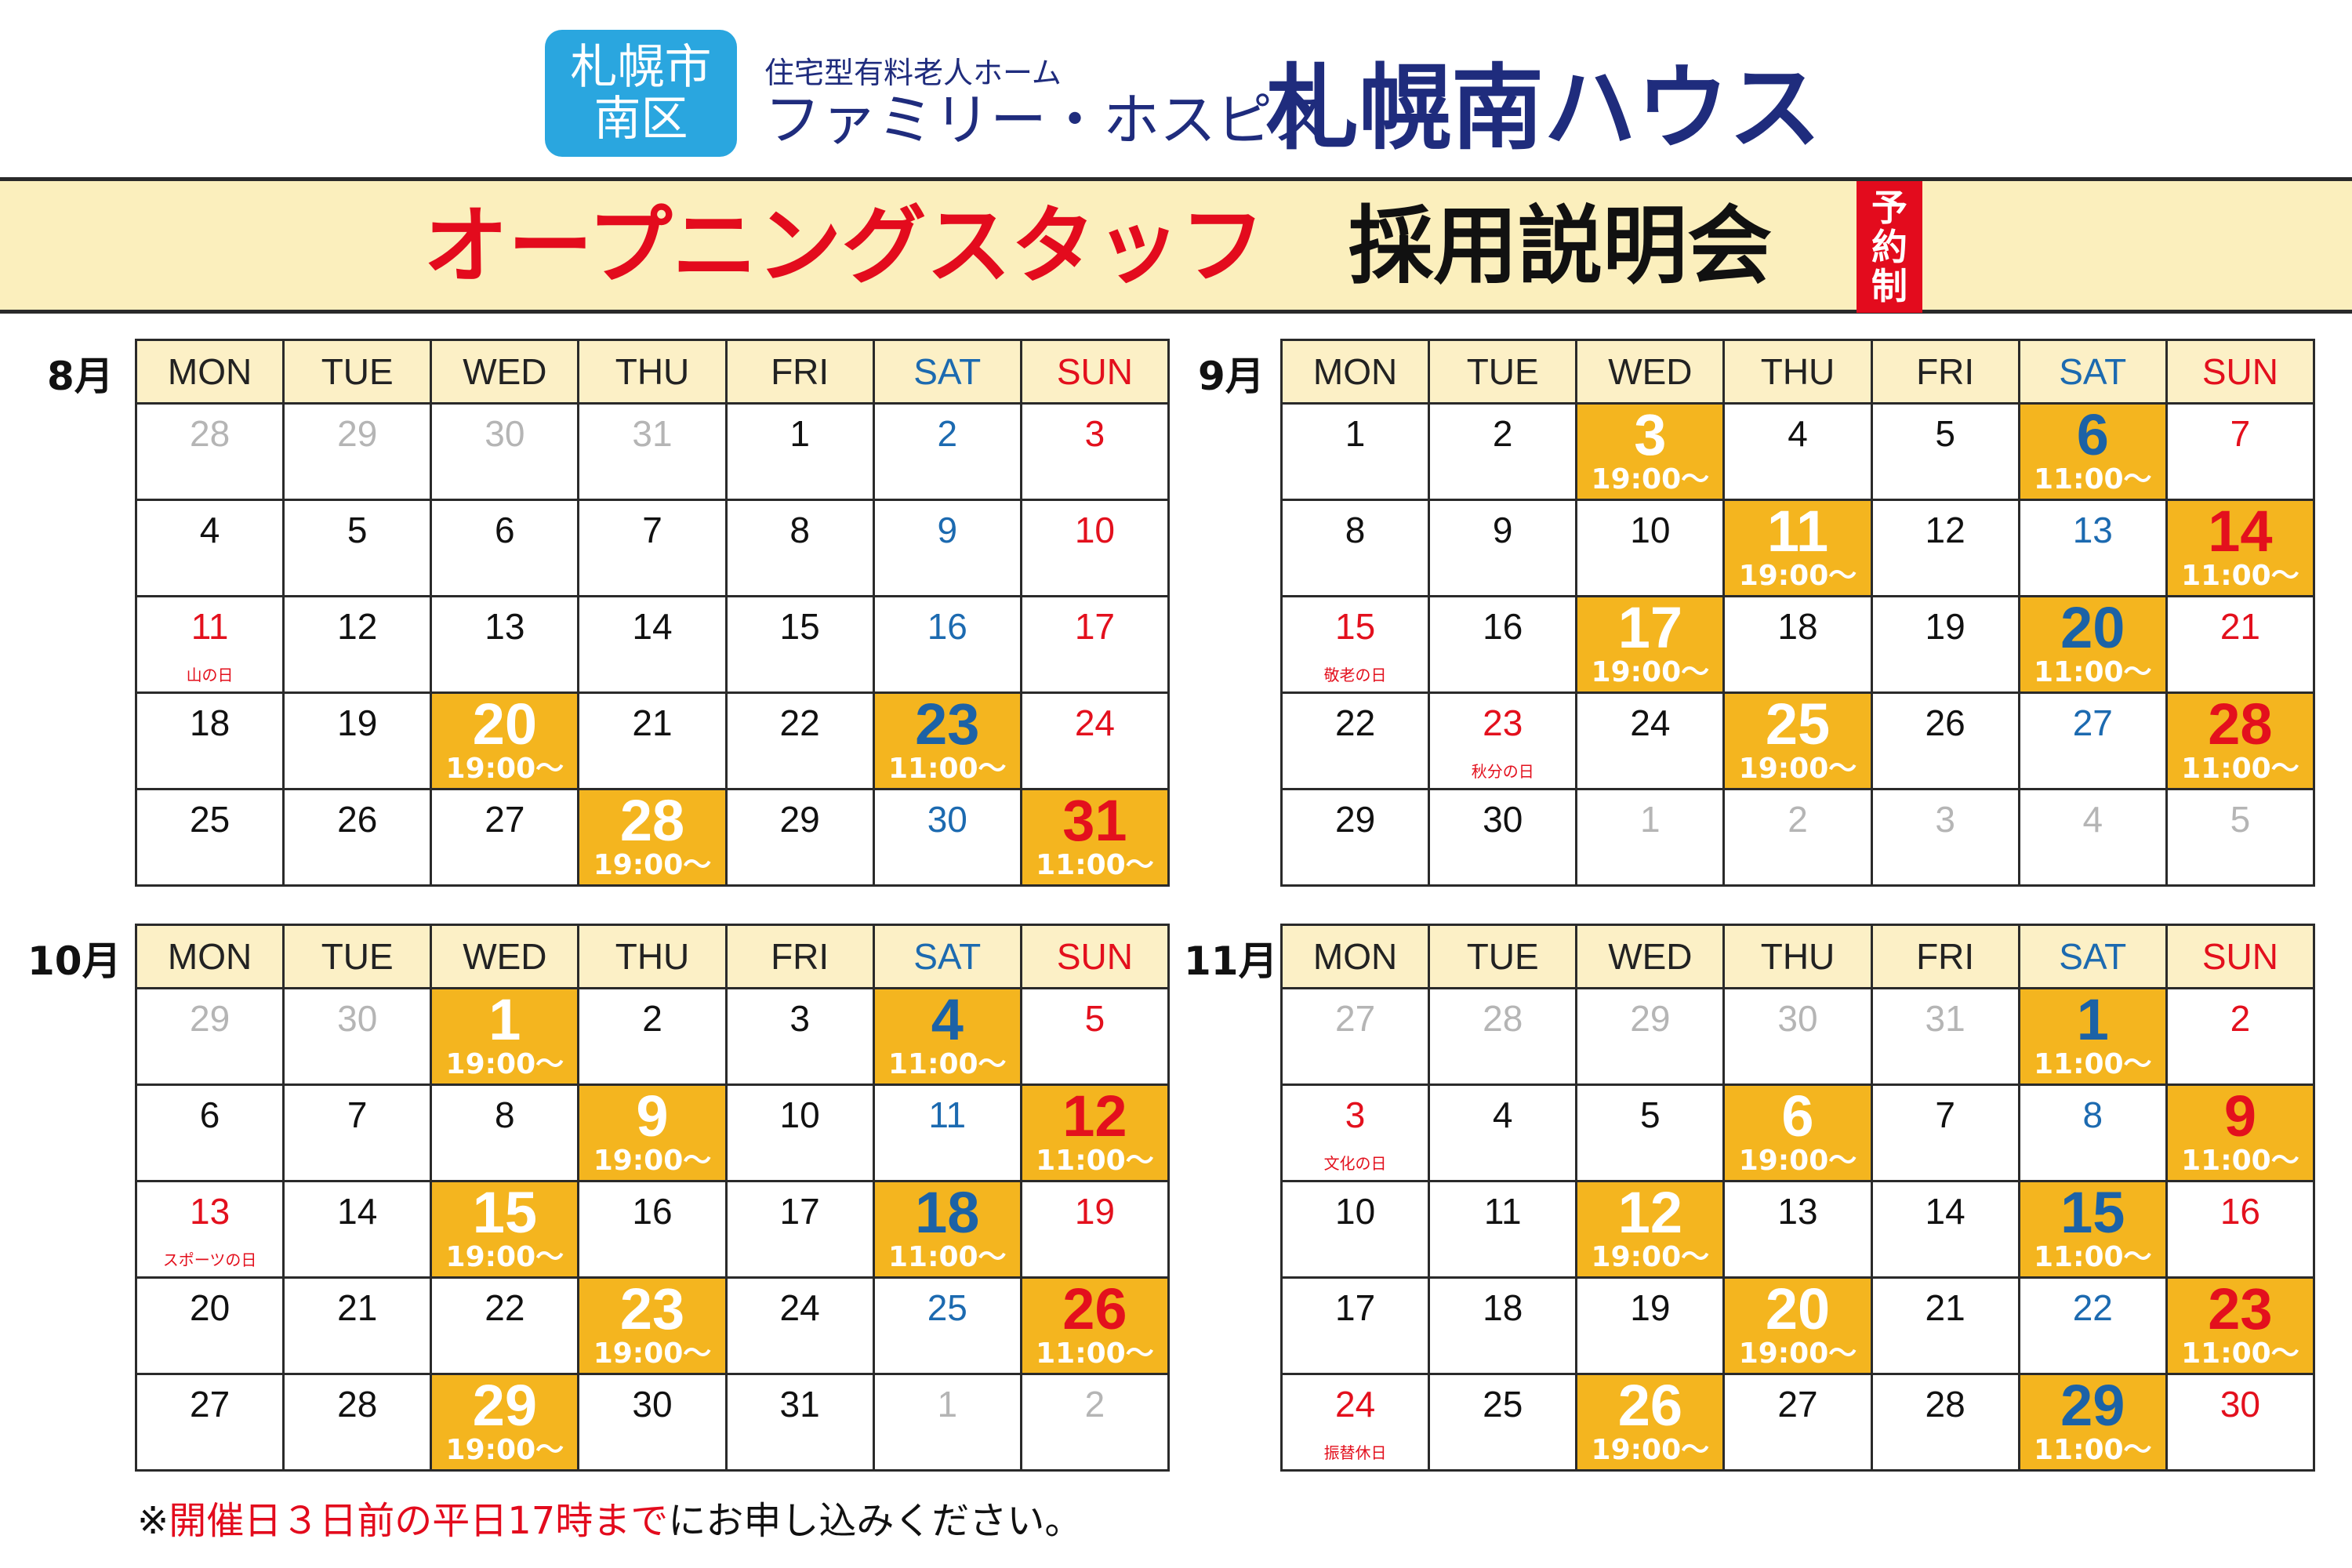 The image size is (2352, 1568). I want to click on day-number: 8, so click(1355, 530).